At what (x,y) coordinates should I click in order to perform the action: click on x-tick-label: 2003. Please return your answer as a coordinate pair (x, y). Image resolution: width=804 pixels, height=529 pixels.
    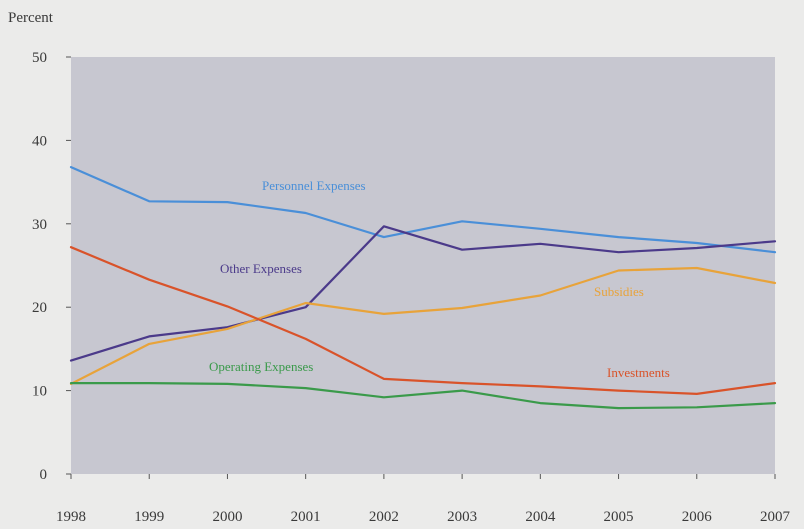
    Looking at the image, I should click on (462, 517).